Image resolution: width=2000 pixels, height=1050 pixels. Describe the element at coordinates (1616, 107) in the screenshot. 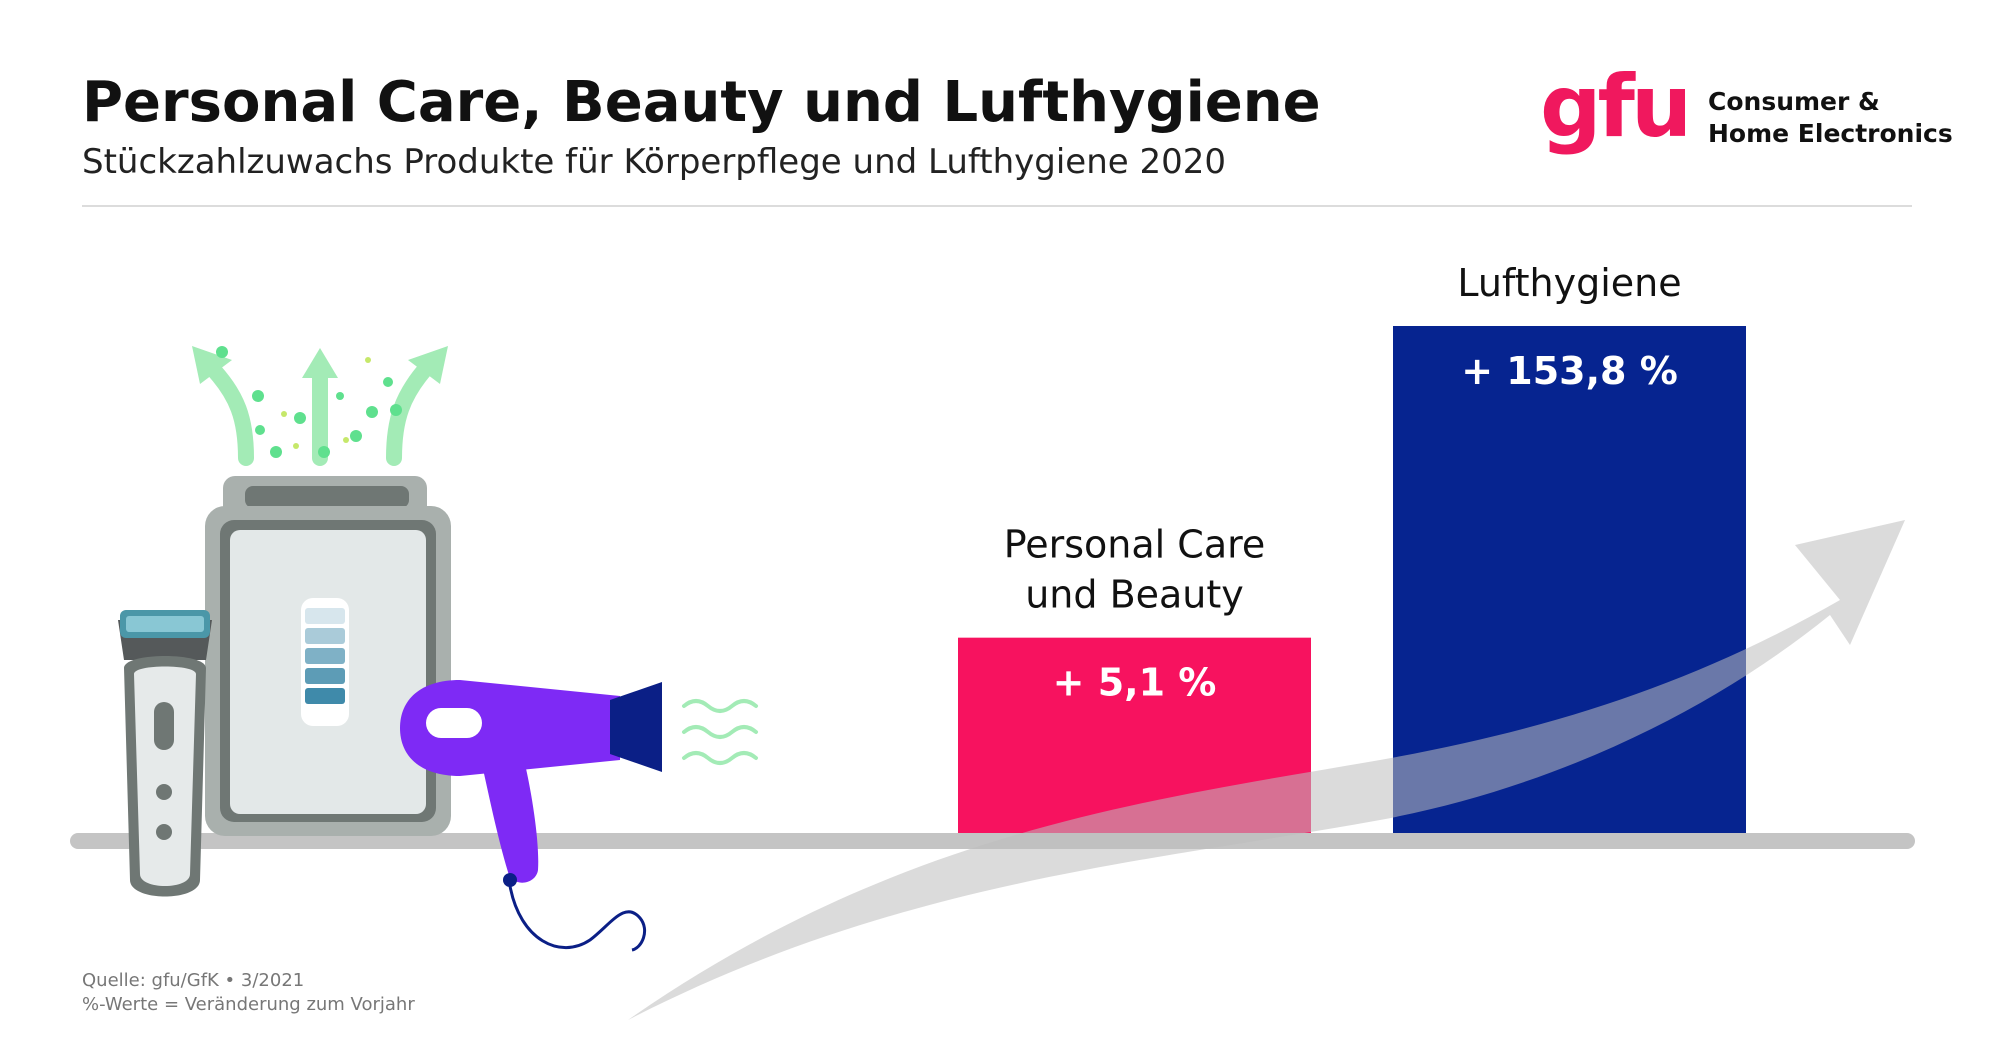

I see `logo-mark: gfu` at that location.